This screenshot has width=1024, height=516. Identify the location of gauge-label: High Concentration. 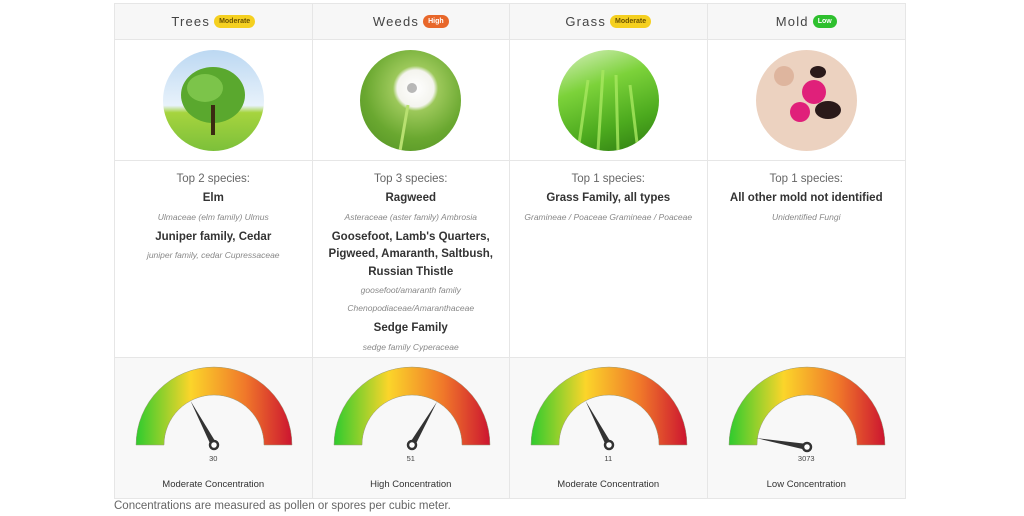
(411, 484).